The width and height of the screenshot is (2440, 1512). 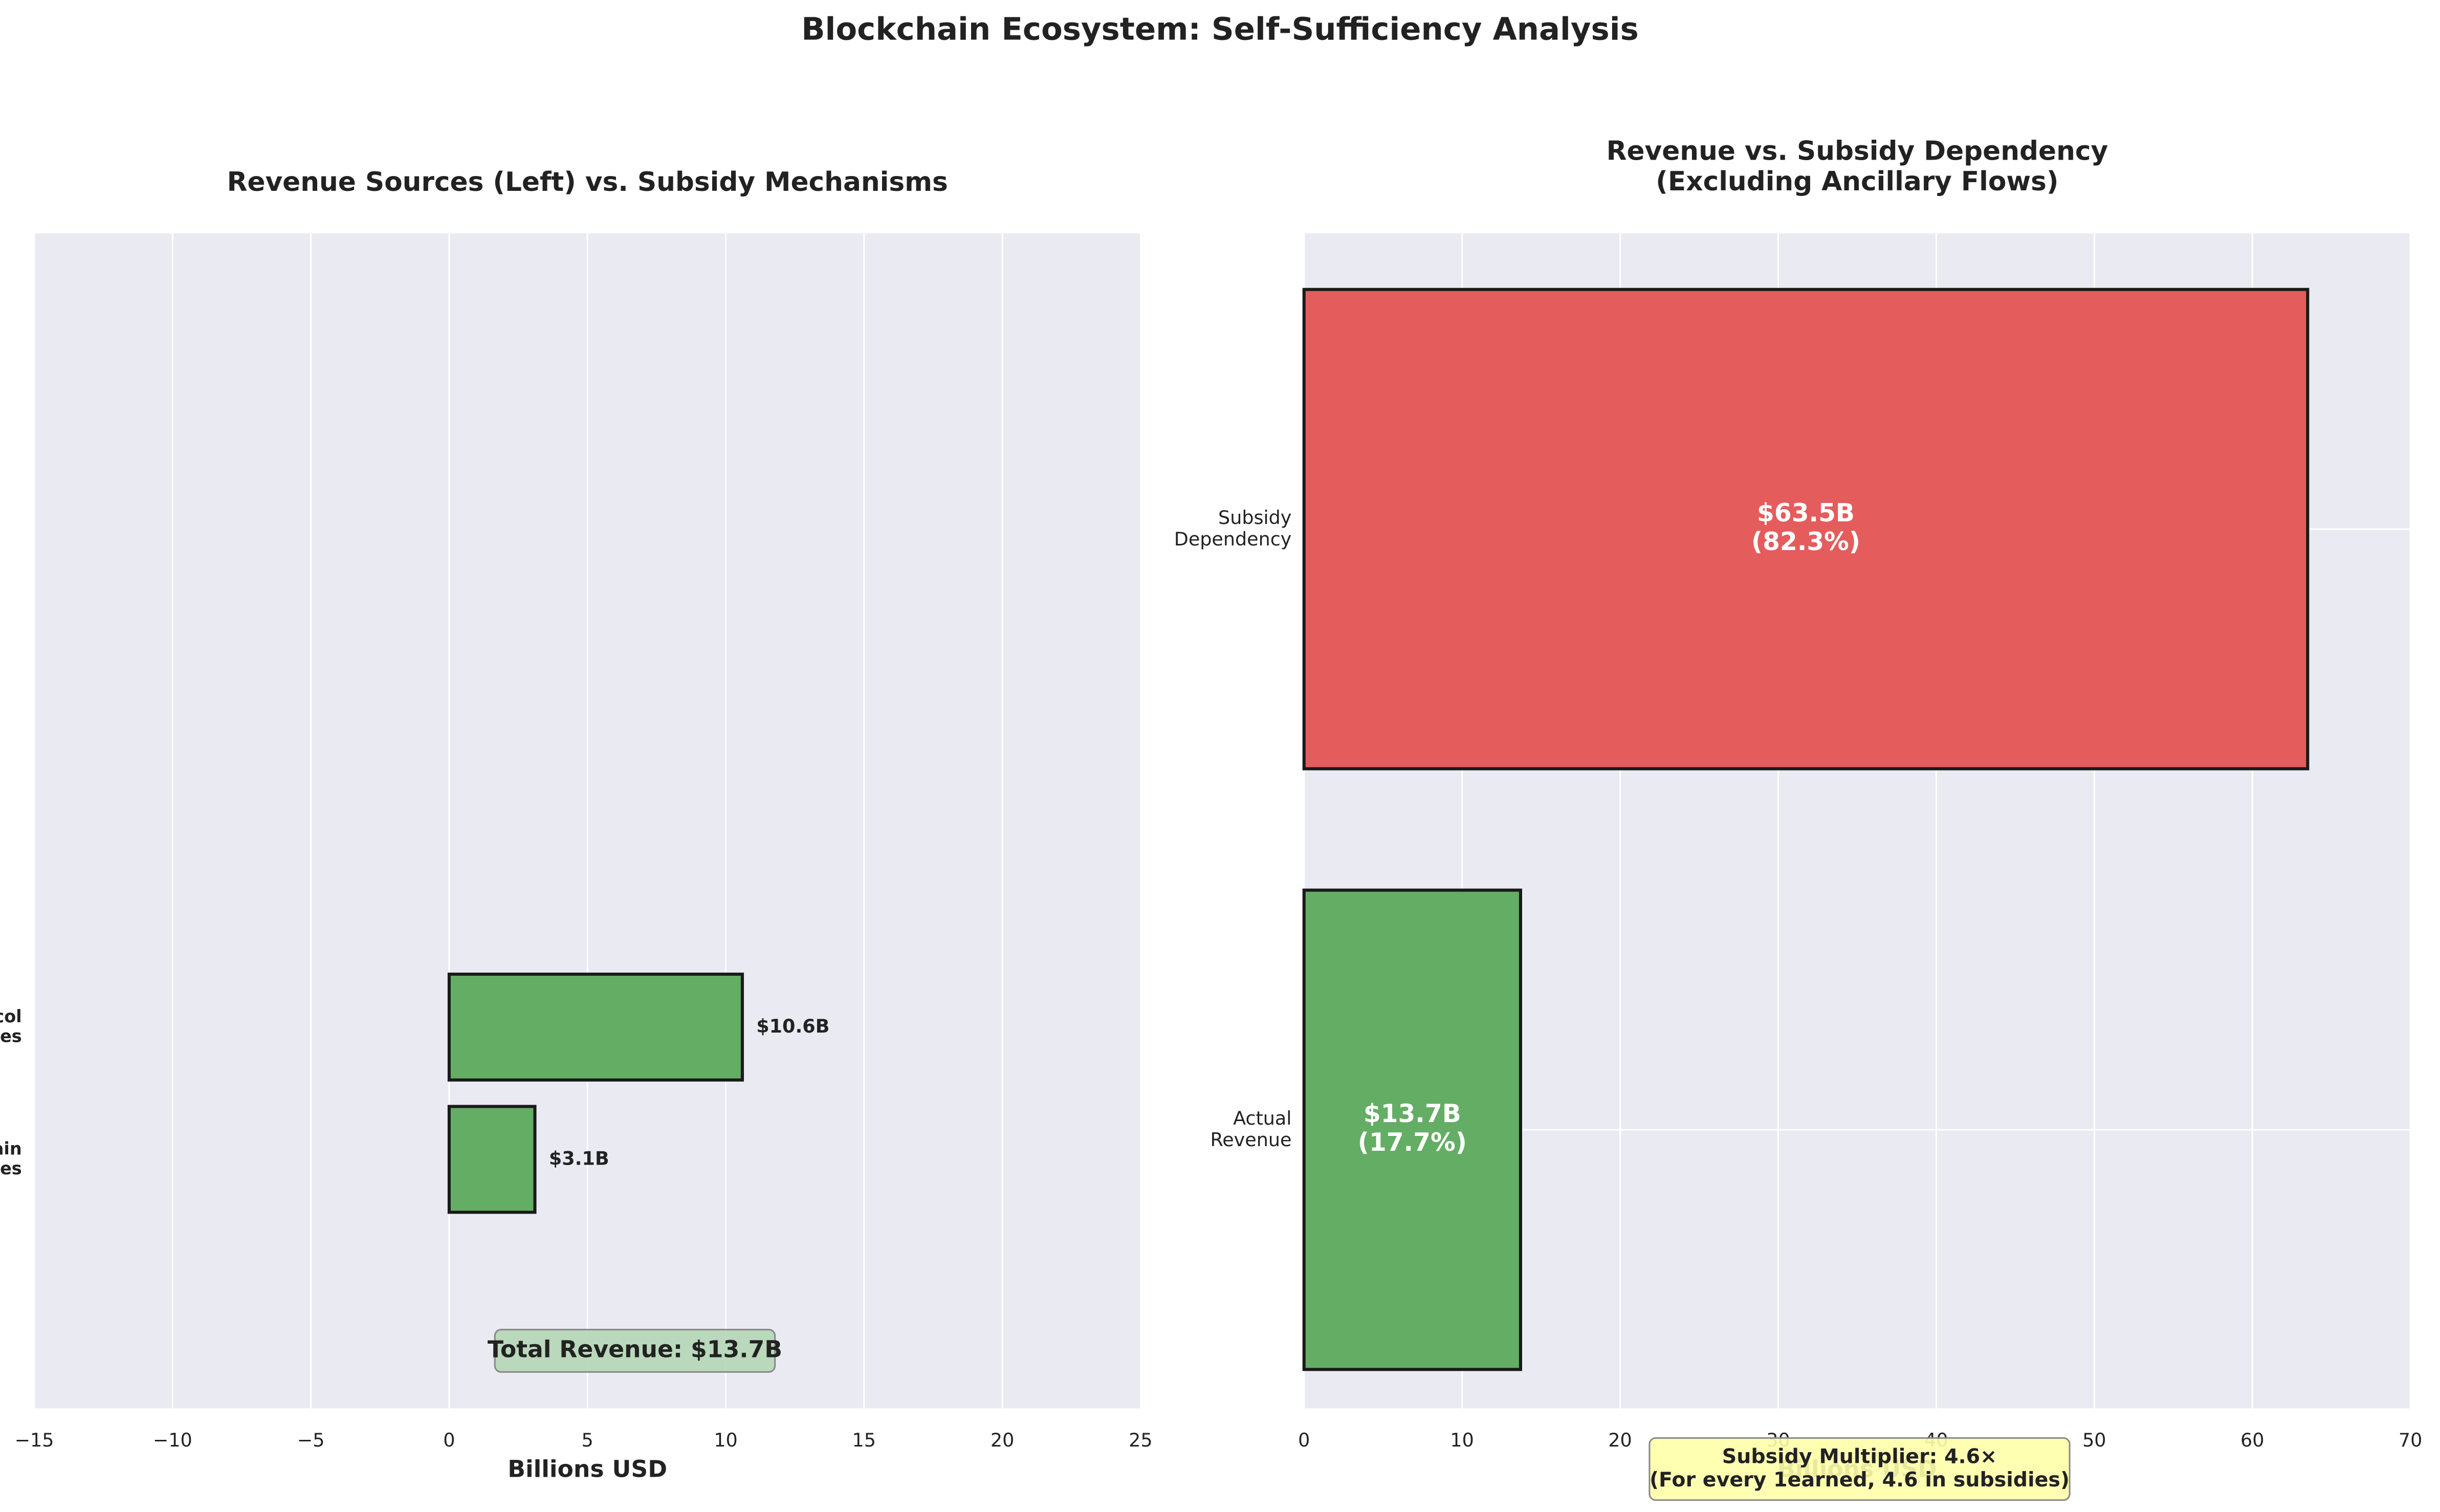 I want to click on x-tick-label: −15, so click(x=34, y=1440).